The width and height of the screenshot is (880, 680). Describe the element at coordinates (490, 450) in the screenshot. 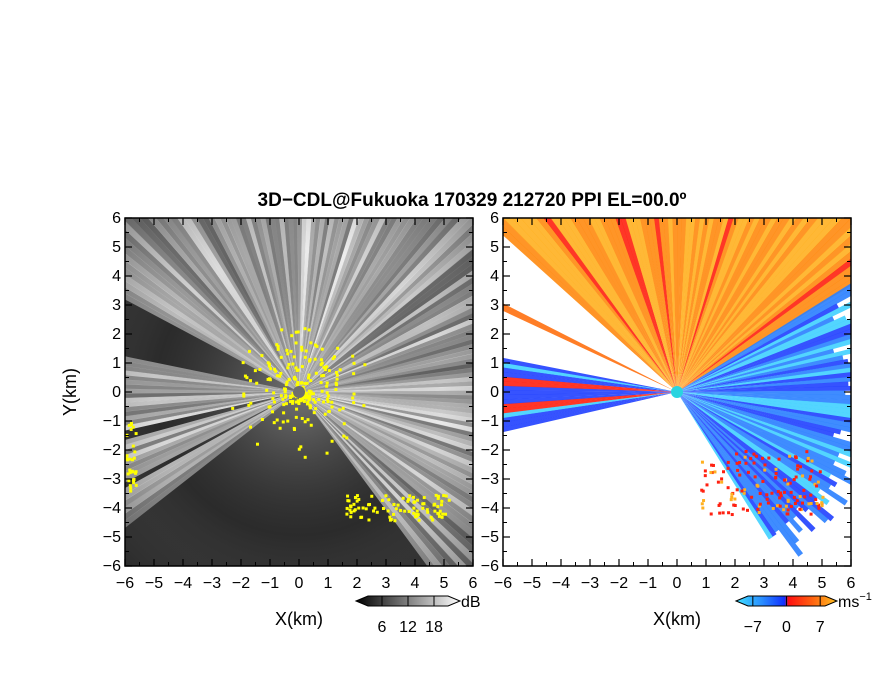

I see `velocity-y-tick-label: −2` at that location.